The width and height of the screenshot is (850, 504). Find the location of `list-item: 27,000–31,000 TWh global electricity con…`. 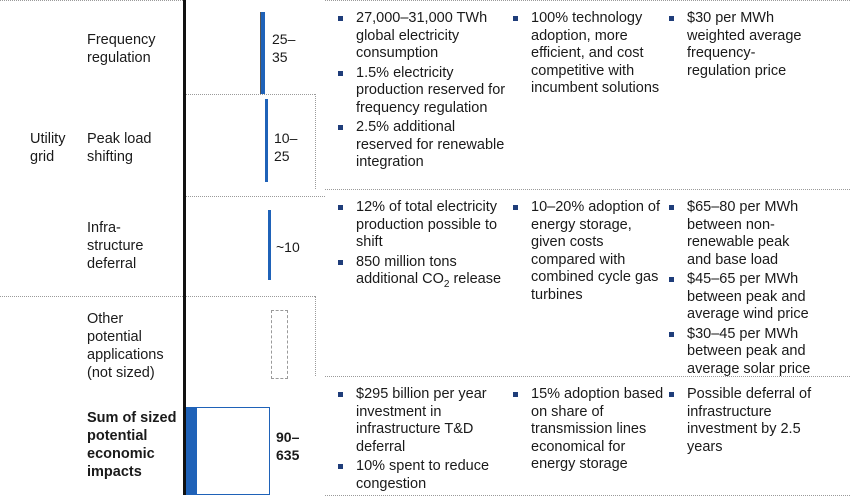

list-item: 27,000–31,000 TWh global electricity con… is located at coordinates (421, 36).